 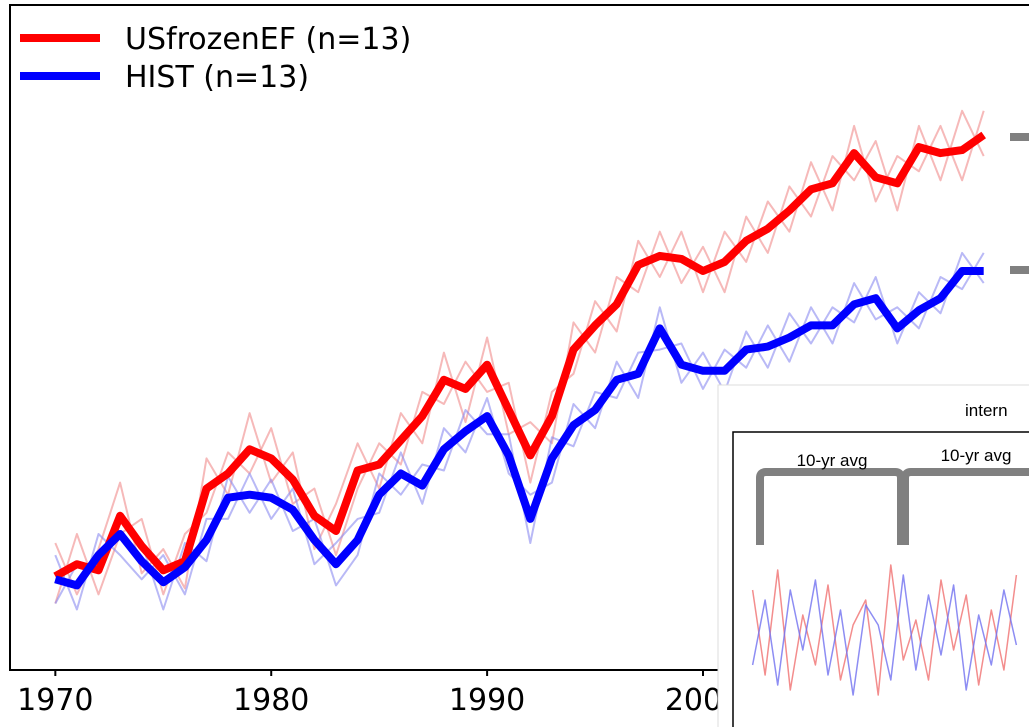 I want to click on x-tick-label: 1970, so click(x=55, y=700).